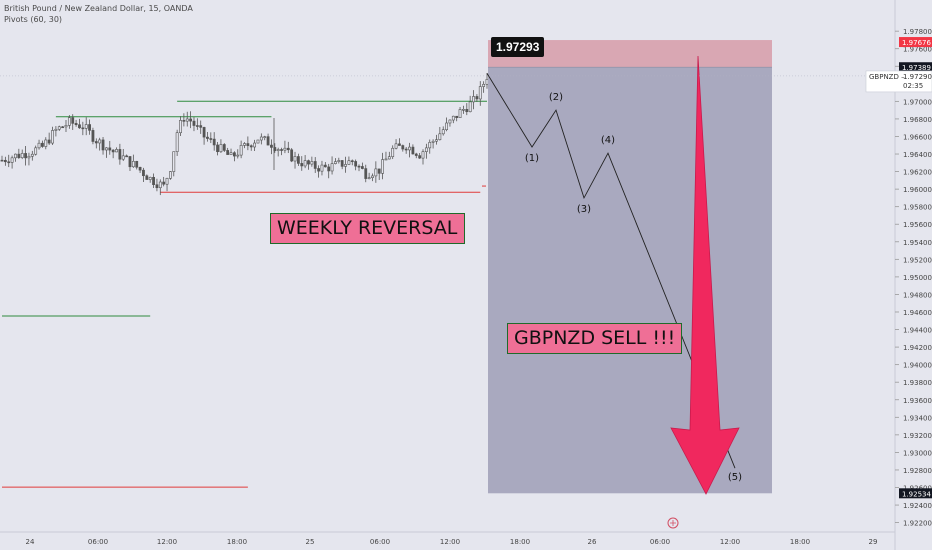 This screenshot has width=932, height=550. What do you see at coordinates (898, 81) in the screenshot?
I see `symbol-badge` at bounding box center [898, 81].